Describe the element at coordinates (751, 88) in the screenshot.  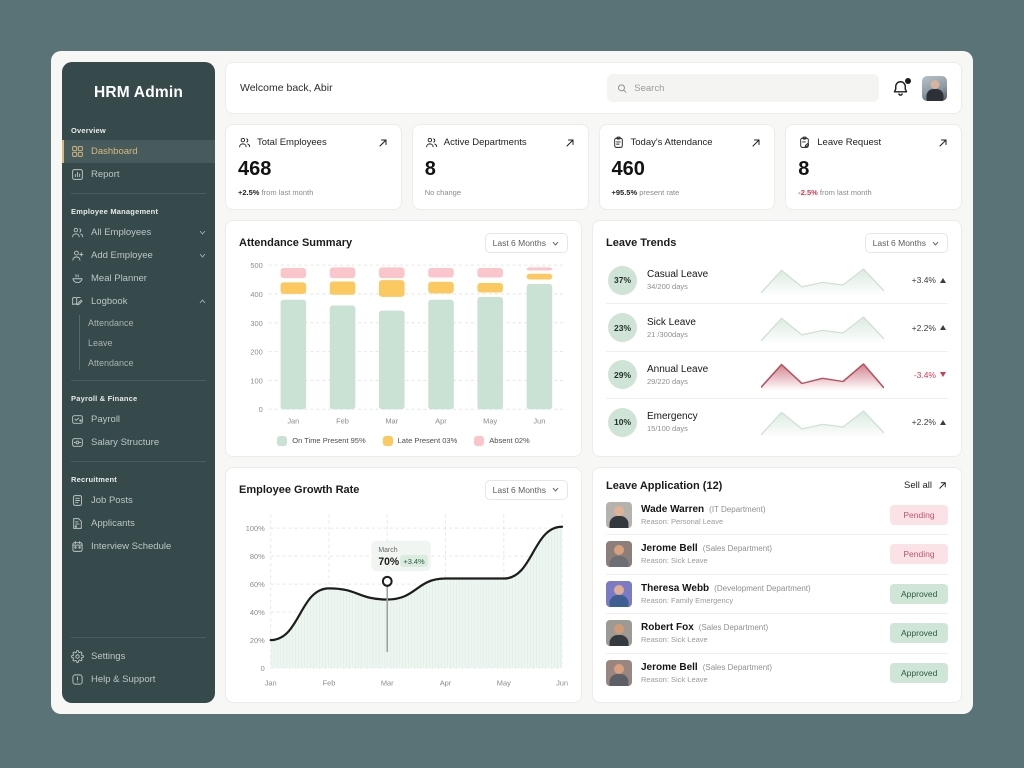
I see `search-input` at that location.